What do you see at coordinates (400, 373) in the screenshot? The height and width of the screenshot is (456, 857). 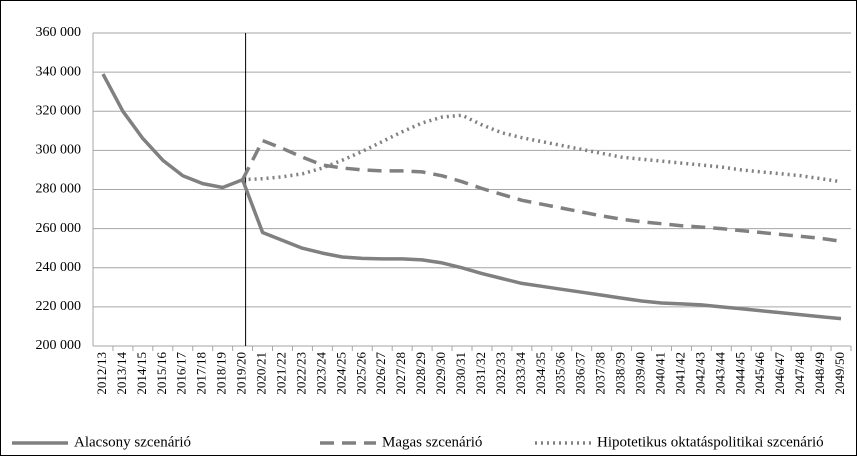 I see `x-tick-label: 2027/28` at bounding box center [400, 373].